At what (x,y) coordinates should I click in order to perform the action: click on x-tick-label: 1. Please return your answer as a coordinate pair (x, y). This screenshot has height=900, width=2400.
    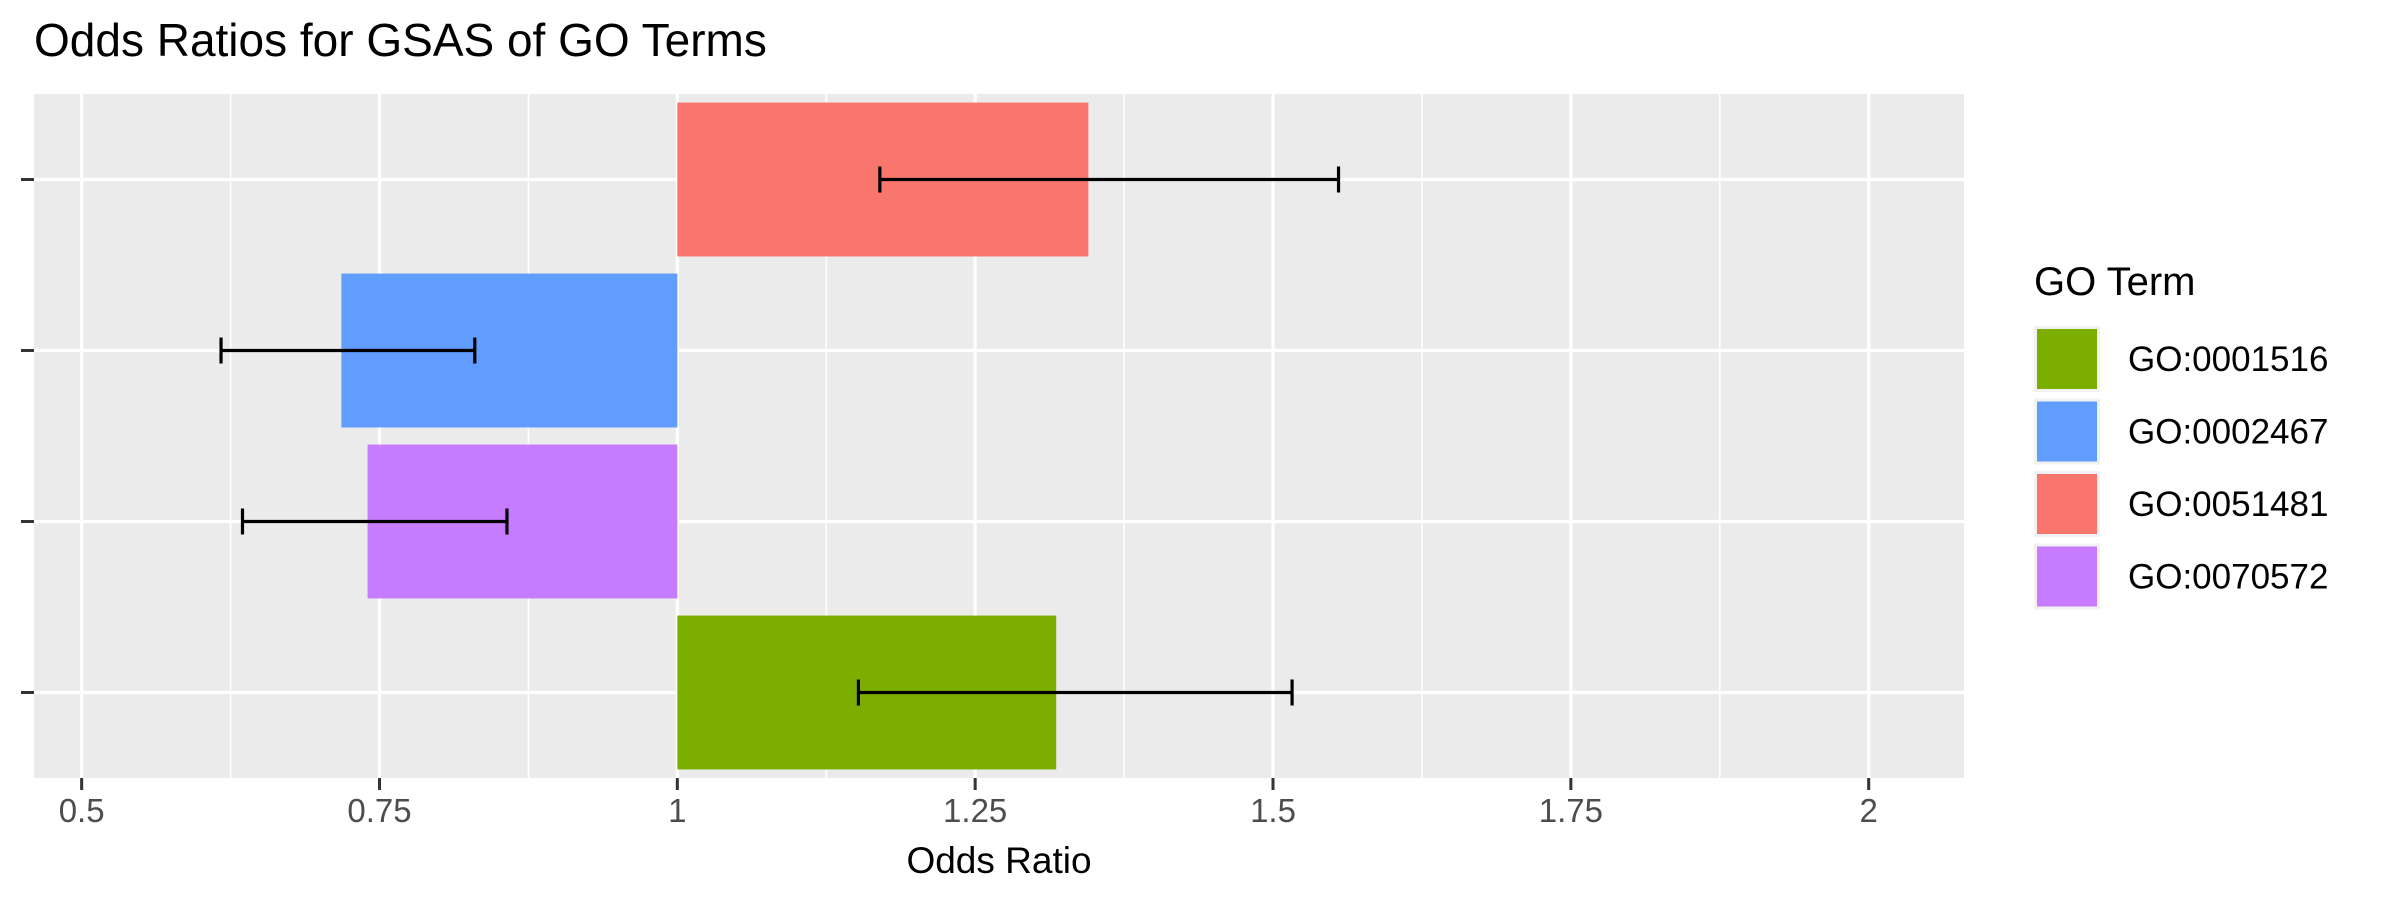
    Looking at the image, I should click on (677, 810).